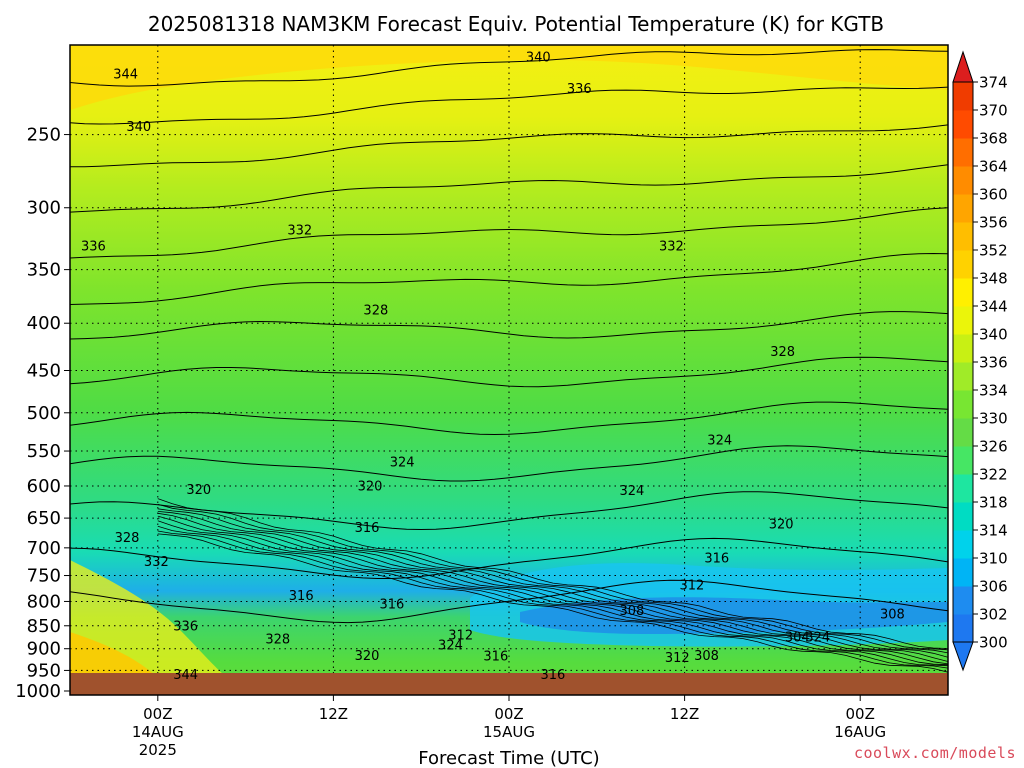 Image resolution: width=1024 pixels, height=768 pixels. What do you see at coordinates (333, 714) in the screenshot?
I see `x-tick-label-1-0: 12Z` at bounding box center [333, 714].